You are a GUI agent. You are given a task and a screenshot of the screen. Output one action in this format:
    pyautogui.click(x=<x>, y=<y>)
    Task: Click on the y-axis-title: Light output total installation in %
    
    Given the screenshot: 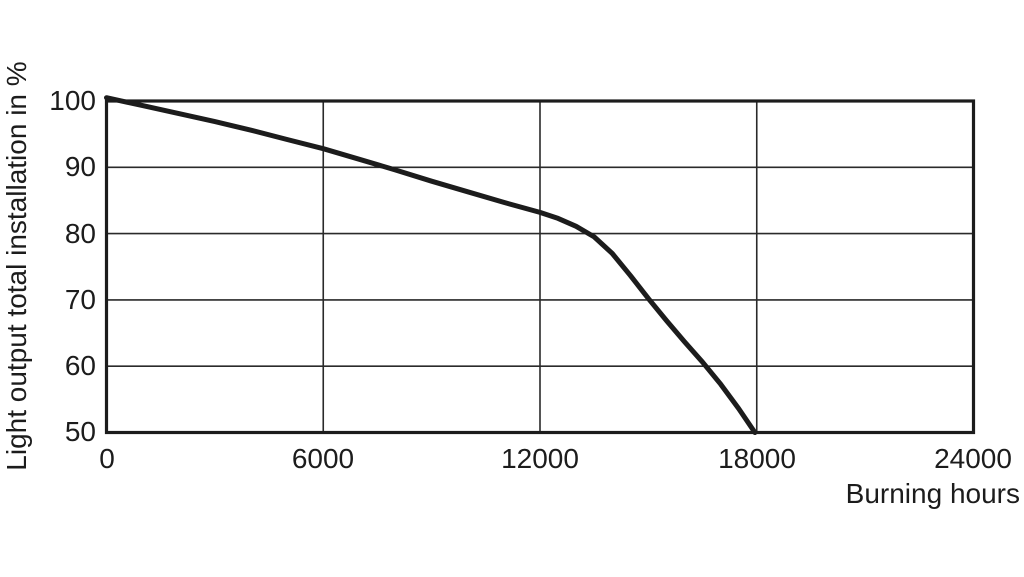 What is the action you would take?
    pyautogui.click(x=16, y=266)
    